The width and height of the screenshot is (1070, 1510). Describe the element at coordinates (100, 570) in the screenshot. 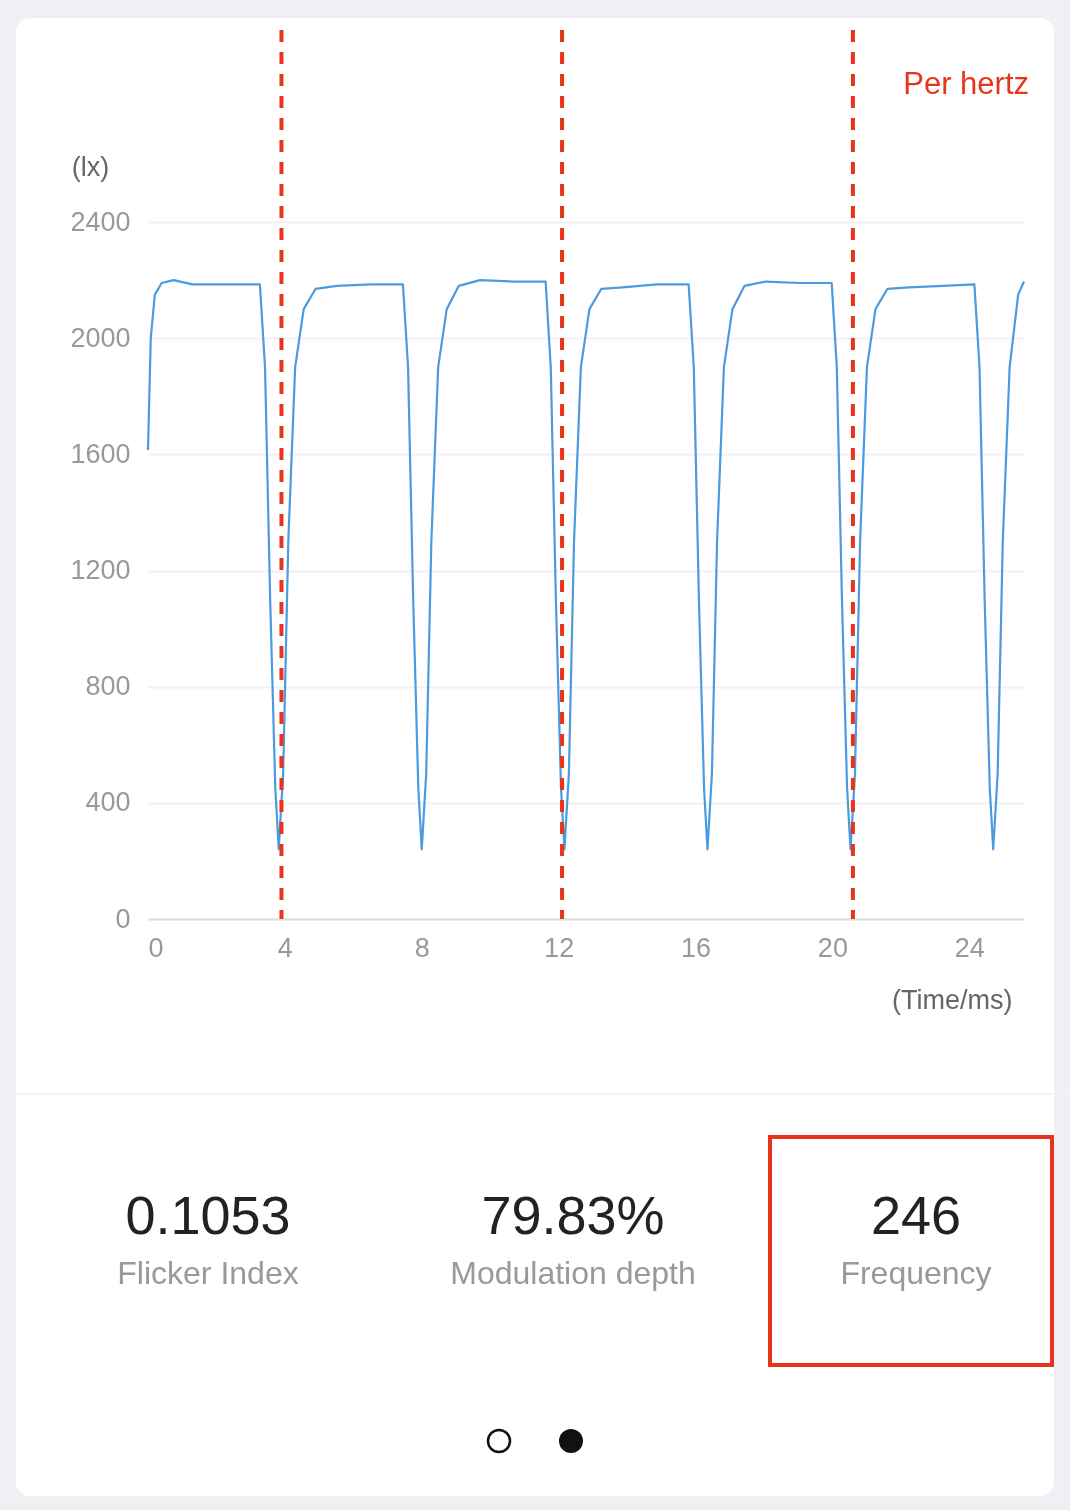

I see `y-tick-label: 1200` at that location.